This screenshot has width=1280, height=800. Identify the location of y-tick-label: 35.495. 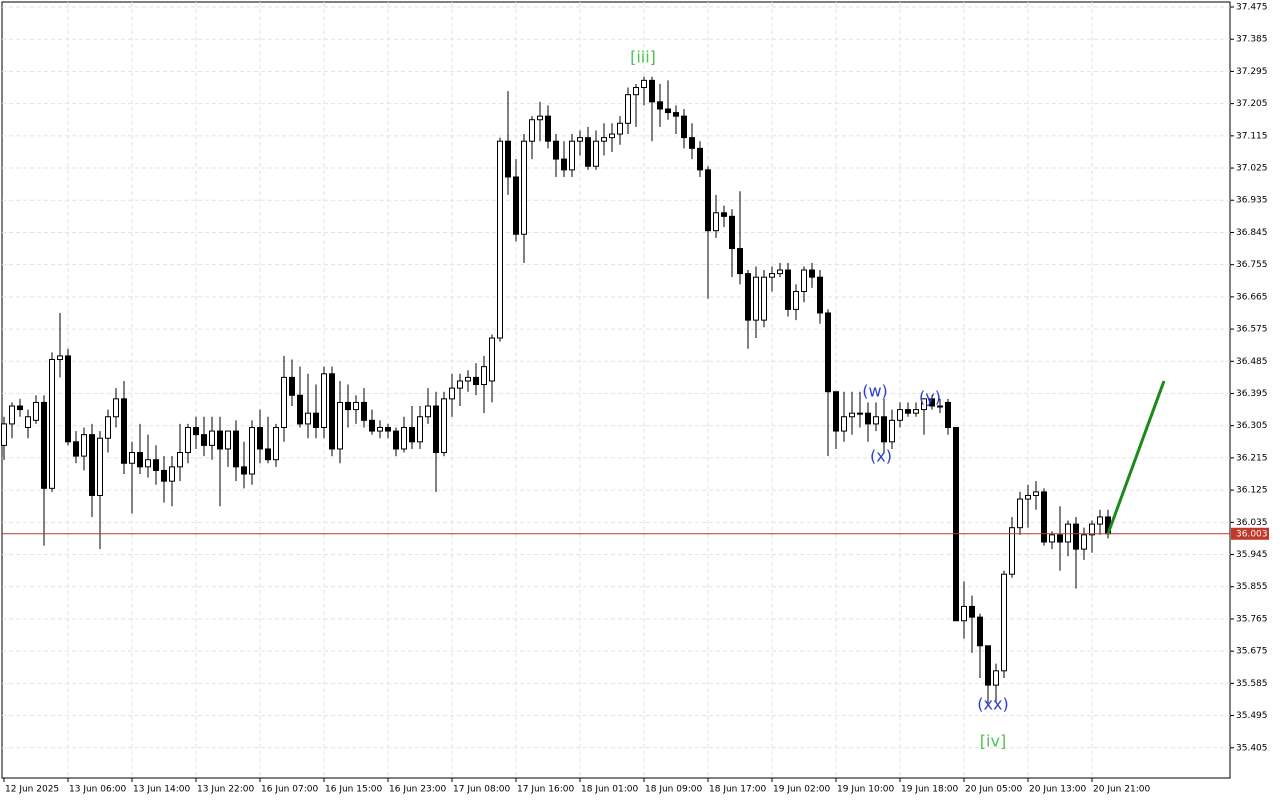
(1252, 716).